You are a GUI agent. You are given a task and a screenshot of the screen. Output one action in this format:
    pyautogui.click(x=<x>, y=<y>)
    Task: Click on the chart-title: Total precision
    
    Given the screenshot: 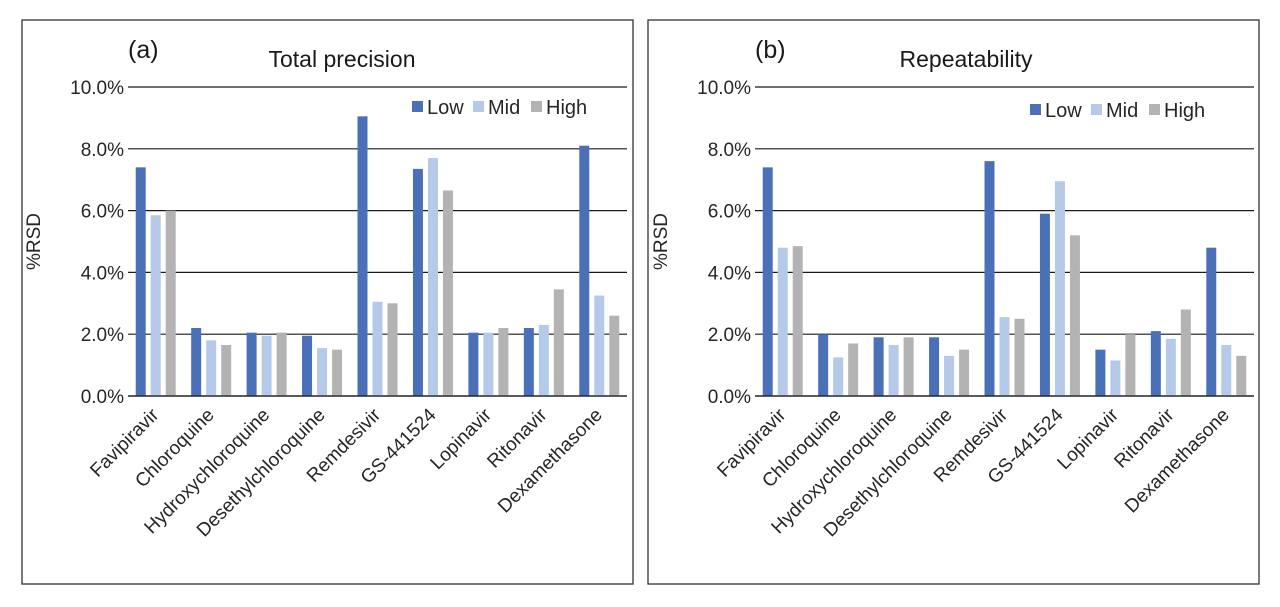 What is the action you would take?
    pyautogui.click(x=341, y=59)
    